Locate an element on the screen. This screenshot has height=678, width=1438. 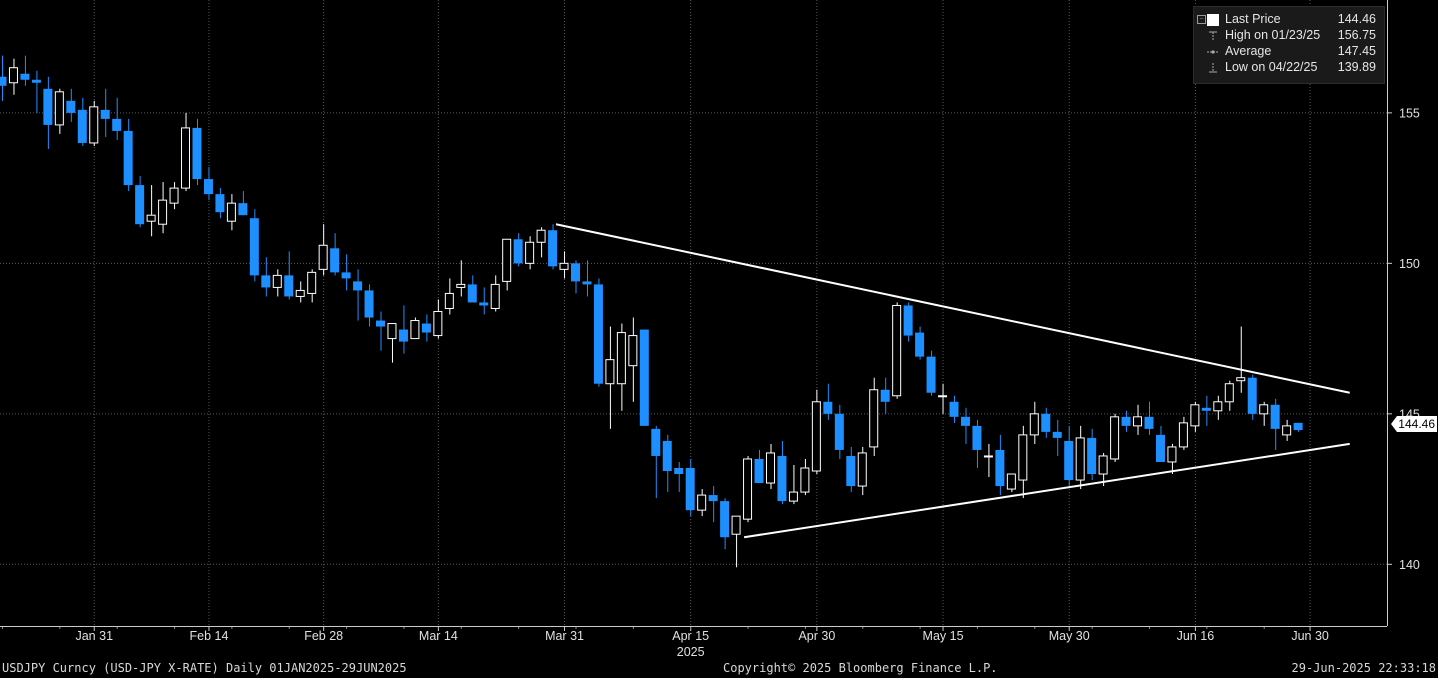
x-tick-label: Apr 15 is located at coordinates (690, 636).